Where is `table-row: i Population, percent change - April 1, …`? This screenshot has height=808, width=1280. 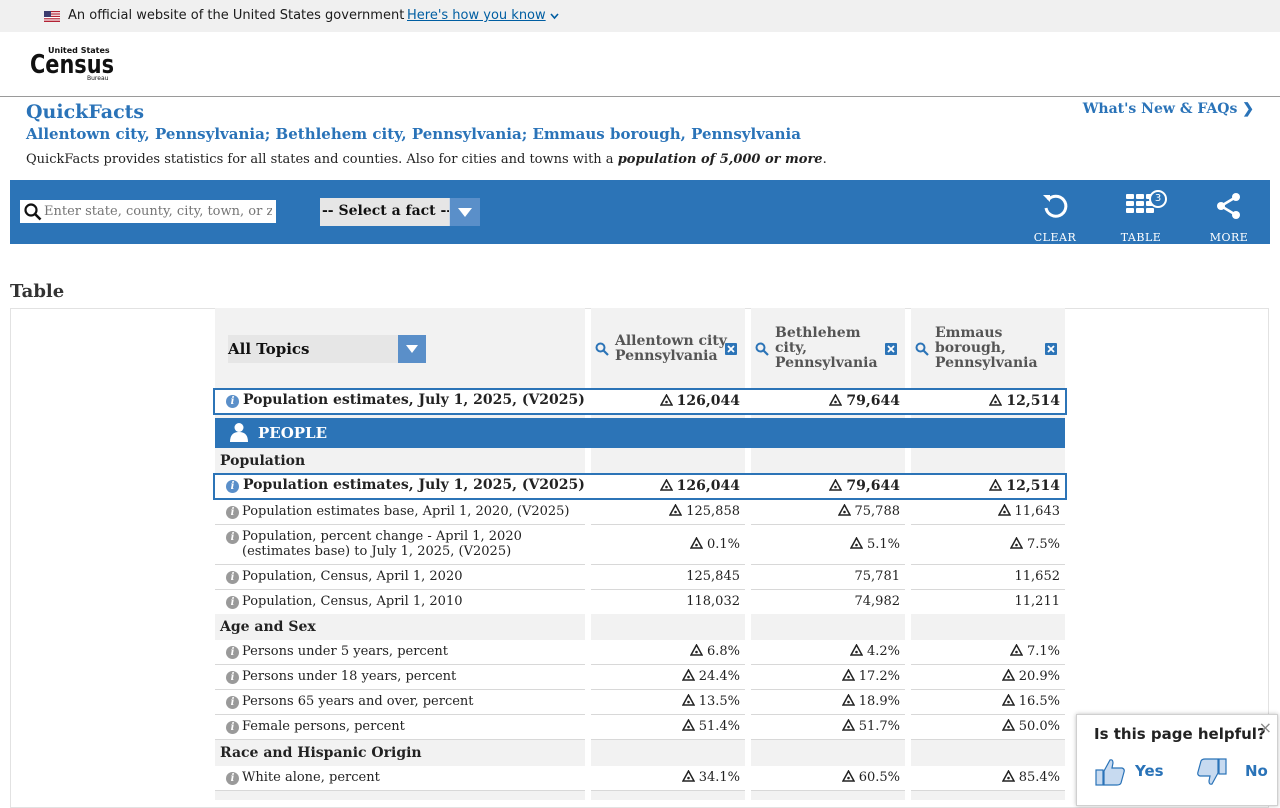 table-row: i Population, percent change - April 1, … is located at coordinates (640, 545).